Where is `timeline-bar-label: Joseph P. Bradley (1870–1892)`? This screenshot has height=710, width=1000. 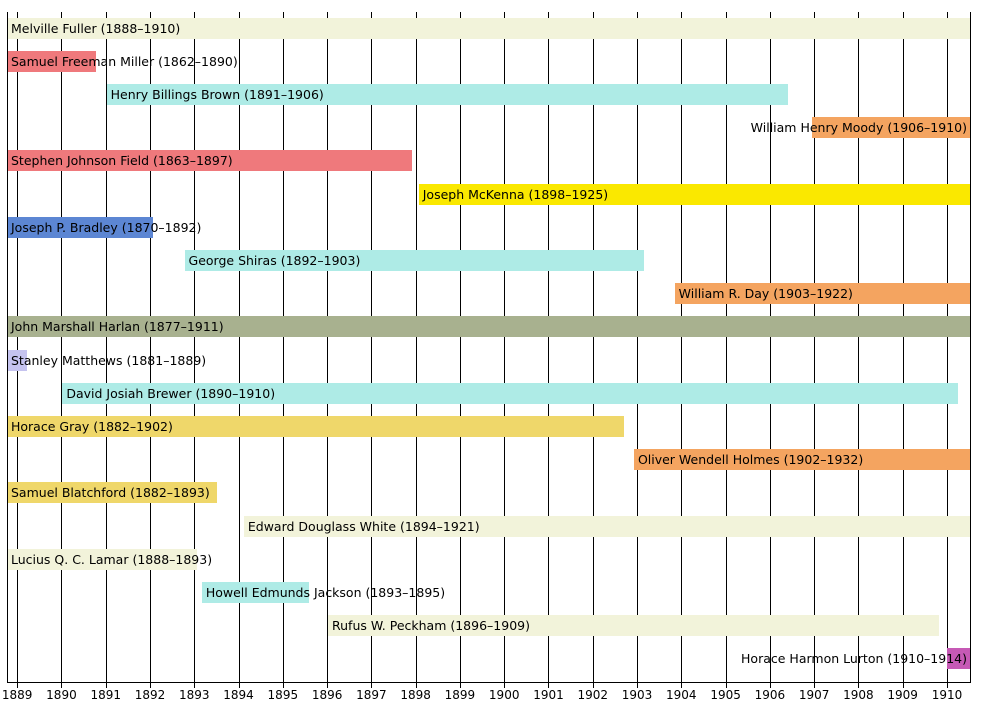
timeline-bar-label: Joseph P. Bradley (1870–1892) is located at coordinates (106, 227).